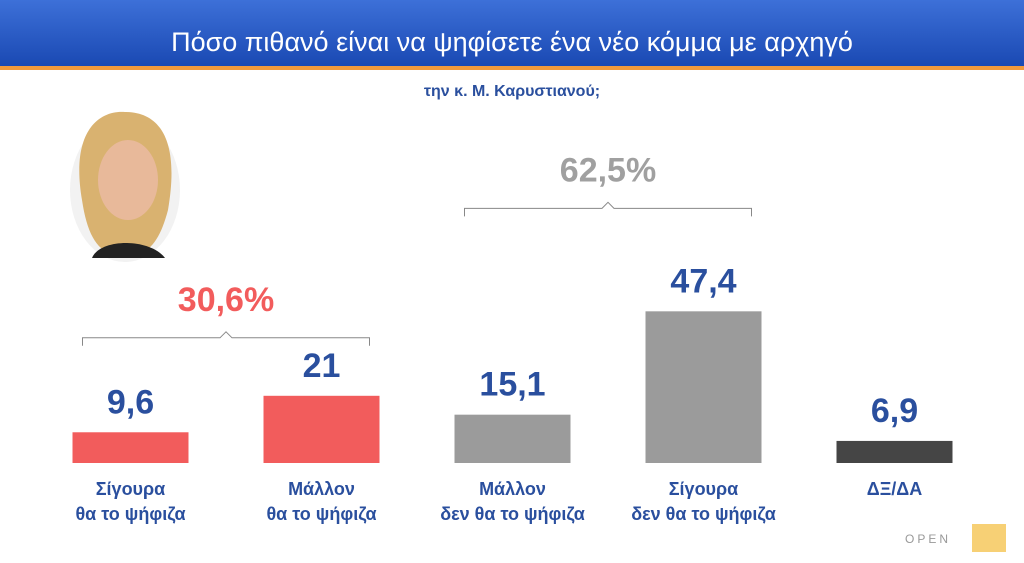 This screenshot has width=1024, height=563. I want to click on header-band, so click(512, 33).